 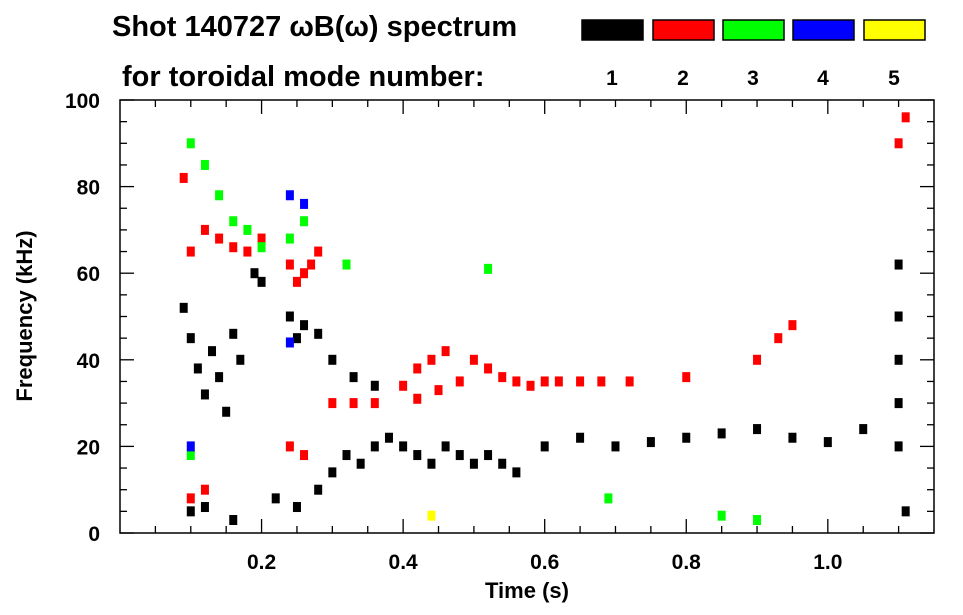 What do you see at coordinates (683, 78) in the screenshot?
I see `legend-label-2: 2` at bounding box center [683, 78].